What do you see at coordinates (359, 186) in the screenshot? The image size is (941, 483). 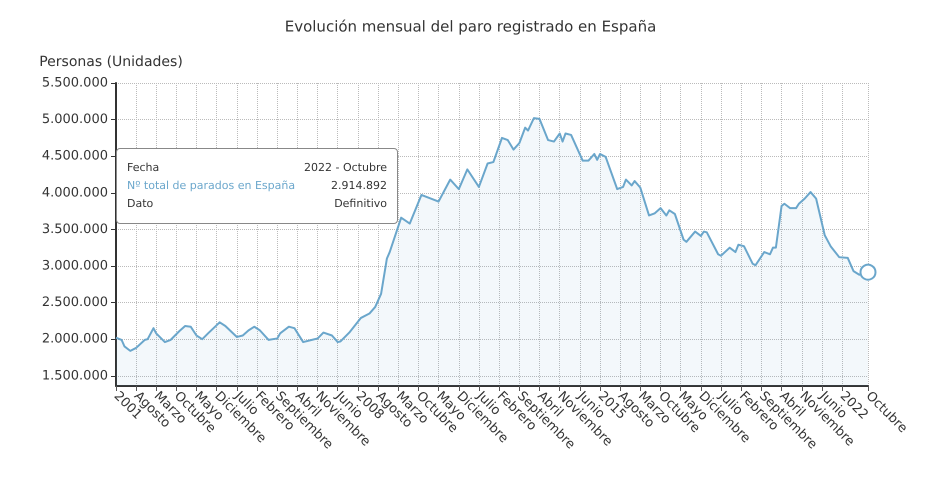 I see `annotation: 2.914.892` at bounding box center [359, 186].